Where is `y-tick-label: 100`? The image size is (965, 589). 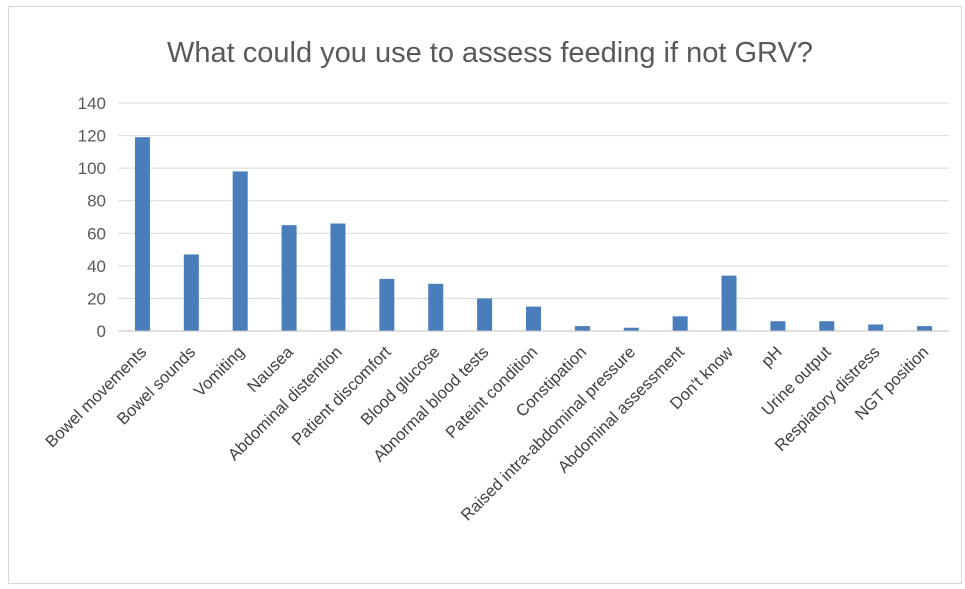
y-tick-label: 100 is located at coordinates (92, 168).